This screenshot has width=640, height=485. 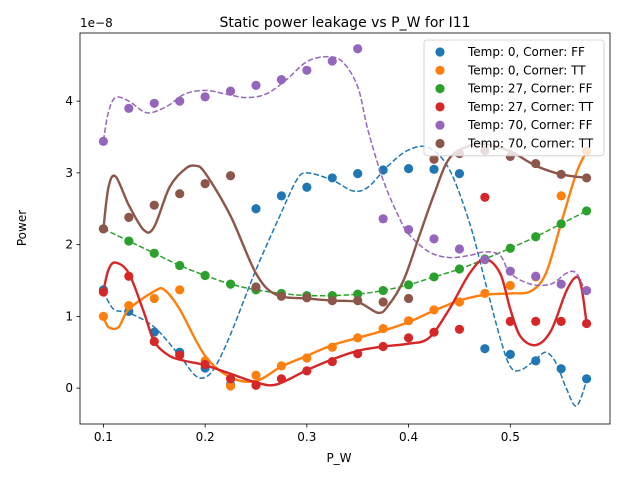 I want to click on y-tick-label: 2, so click(x=69, y=245).